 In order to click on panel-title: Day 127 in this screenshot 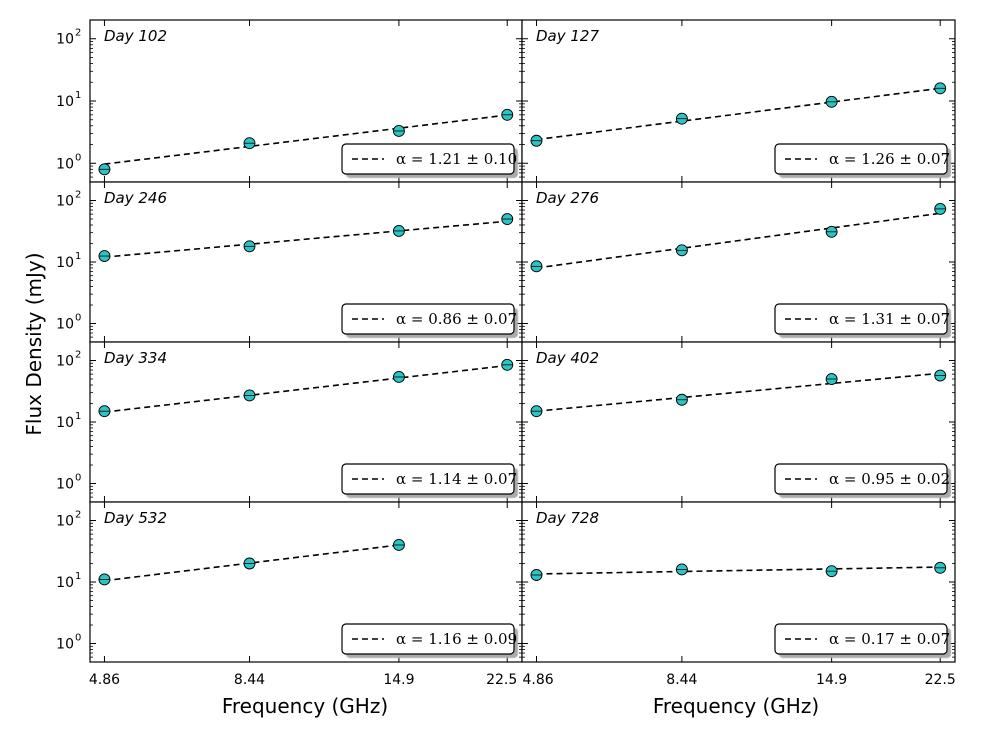, I will do `click(567, 36)`.